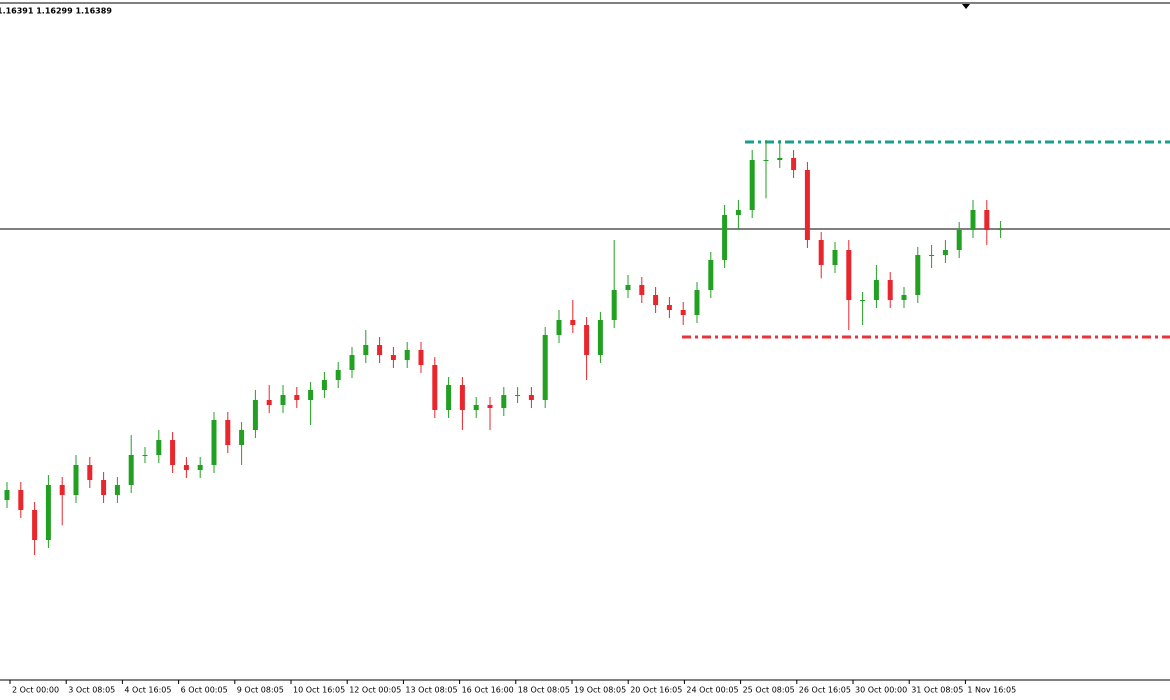  What do you see at coordinates (35, 690) in the screenshot?
I see `x-tick-label: 2 Oct 00:00` at bounding box center [35, 690].